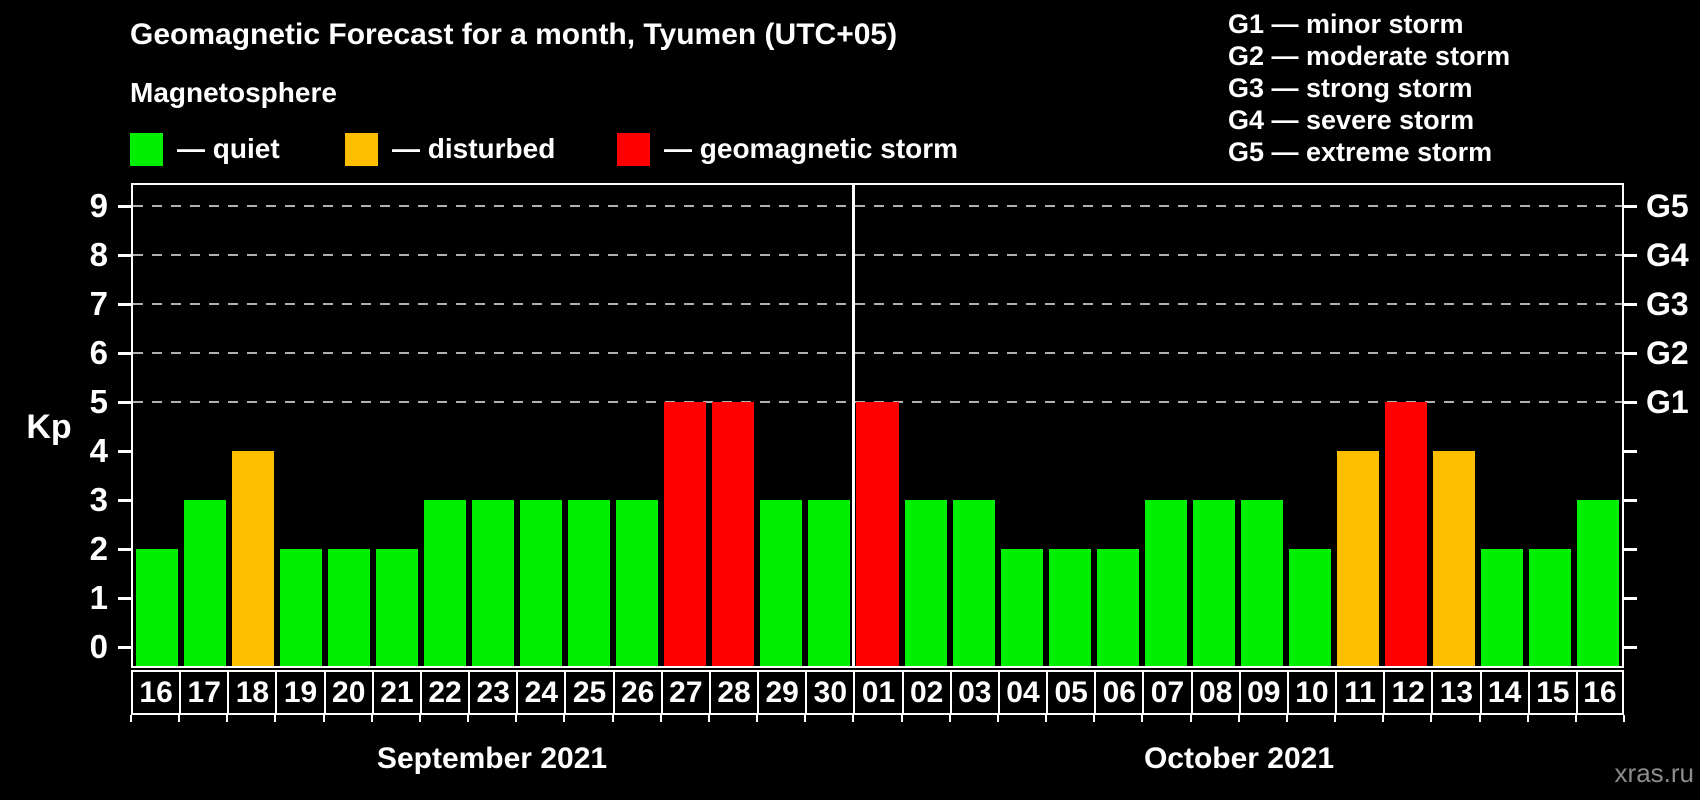 The image size is (1700, 800). What do you see at coordinates (1667, 353) in the screenshot?
I see `g-scale-axis-label: G2` at bounding box center [1667, 353].